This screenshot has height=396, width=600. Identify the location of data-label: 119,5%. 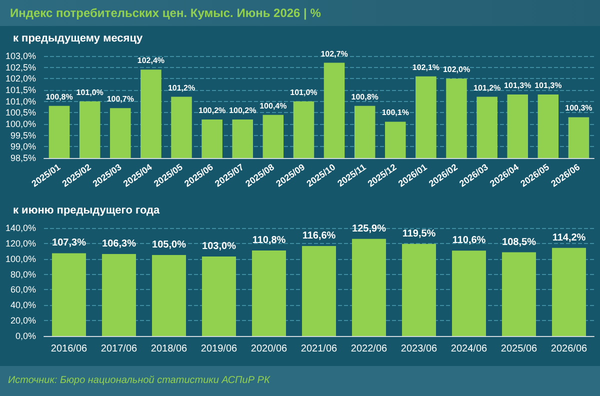
(419, 234).